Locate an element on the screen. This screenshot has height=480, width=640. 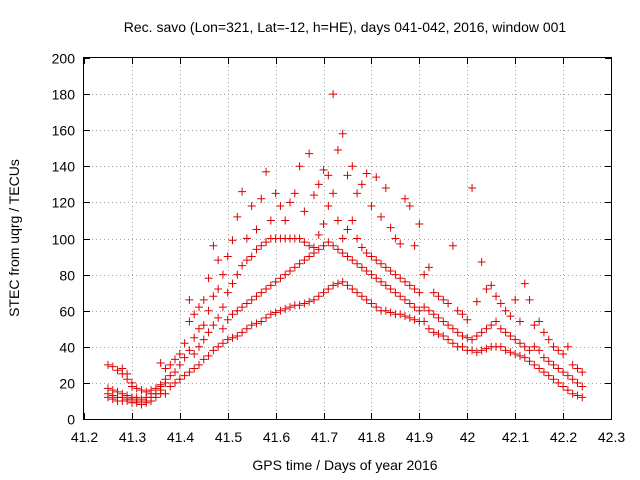
x-tick-label: 41.9 is located at coordinates (419, 437).